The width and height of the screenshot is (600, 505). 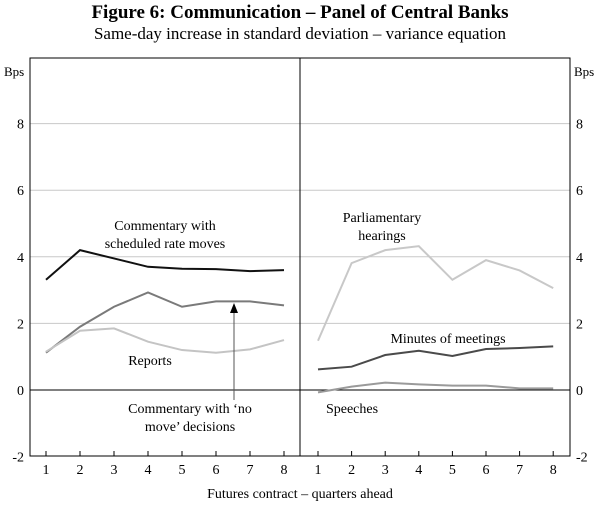 What do you see at coordinates (352, 409) in the screenshot?
I see `series-label: Speeches` at bounding box center [352, 409].